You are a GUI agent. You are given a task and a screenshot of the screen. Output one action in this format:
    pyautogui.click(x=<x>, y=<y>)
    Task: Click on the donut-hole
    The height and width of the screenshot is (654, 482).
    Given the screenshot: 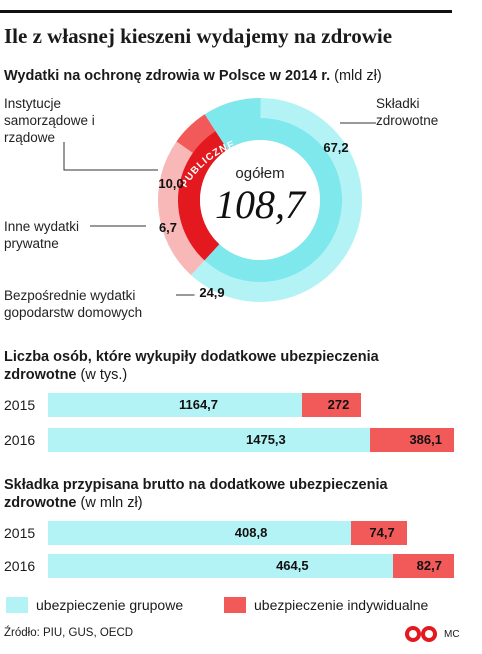 What is the action you would take?
    pyautogui.click(x=260, y=200)
    